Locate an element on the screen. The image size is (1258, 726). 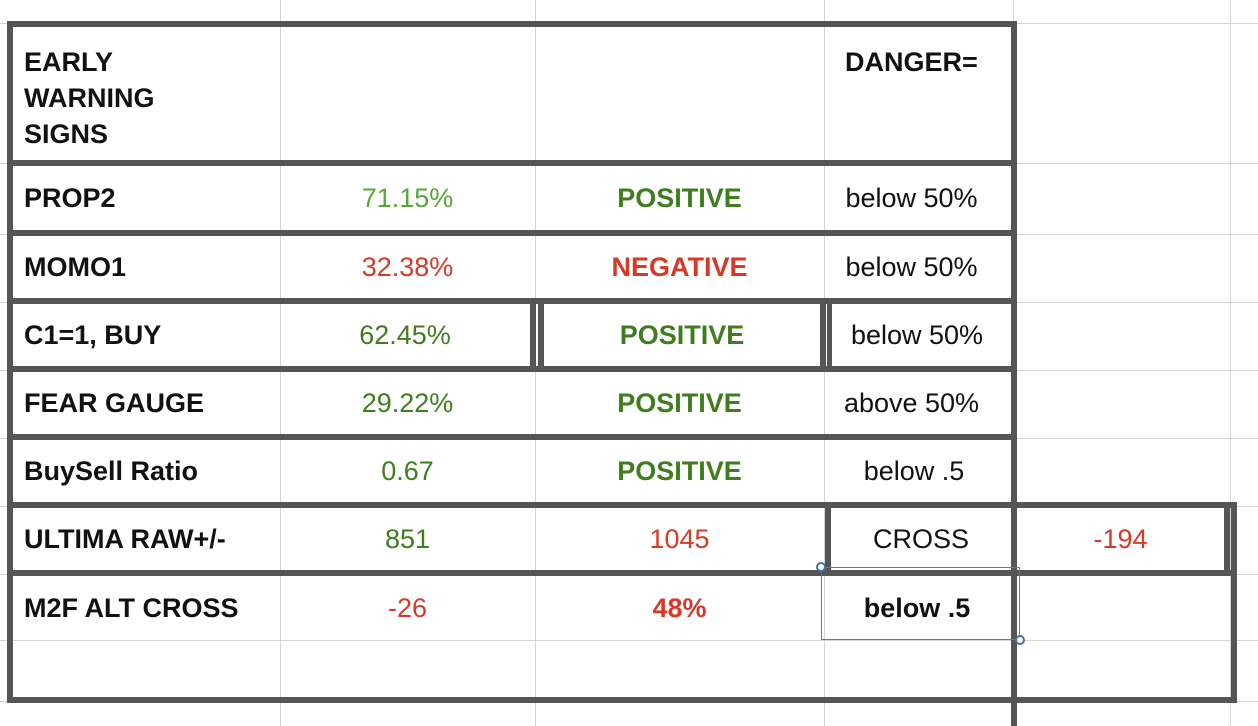
row-danger: CROSS is located at coordinates (921, 538).